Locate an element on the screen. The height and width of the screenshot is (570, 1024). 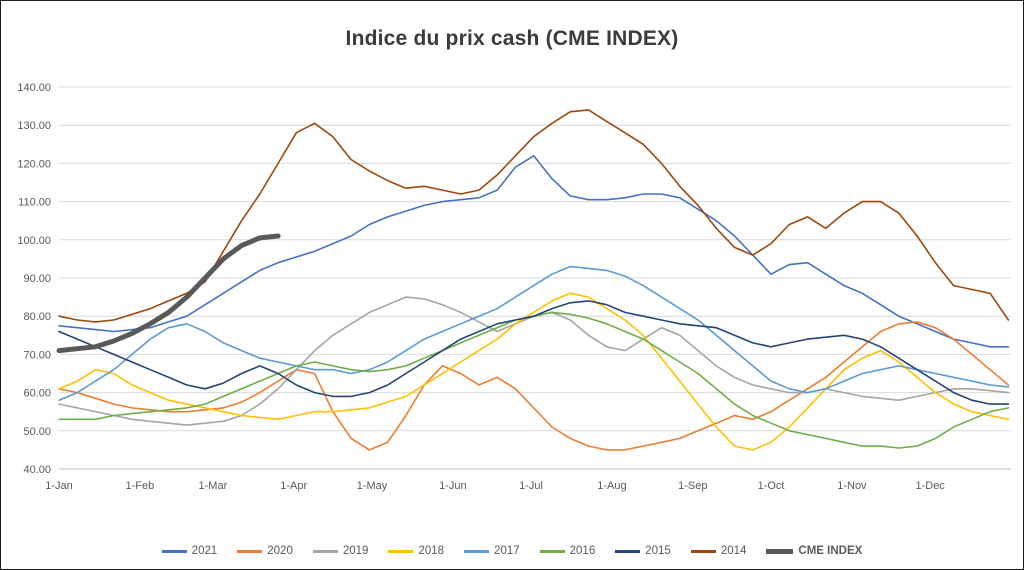
chart-title: Indice du prix cash (CME INDEX) is located at coordinates (512, 38).